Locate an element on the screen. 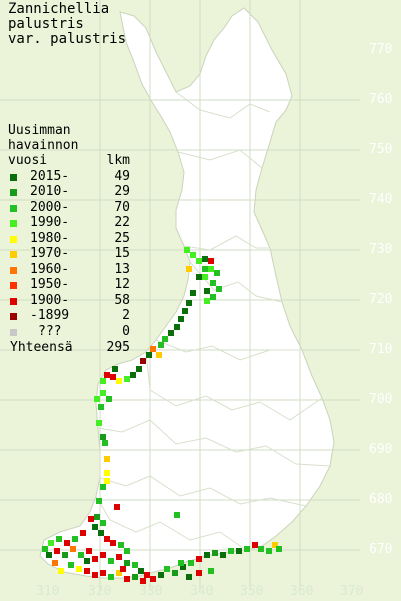 The width and height of the screenshot is (401, 601). y-label: 740 is located at coordinates (381, 199).